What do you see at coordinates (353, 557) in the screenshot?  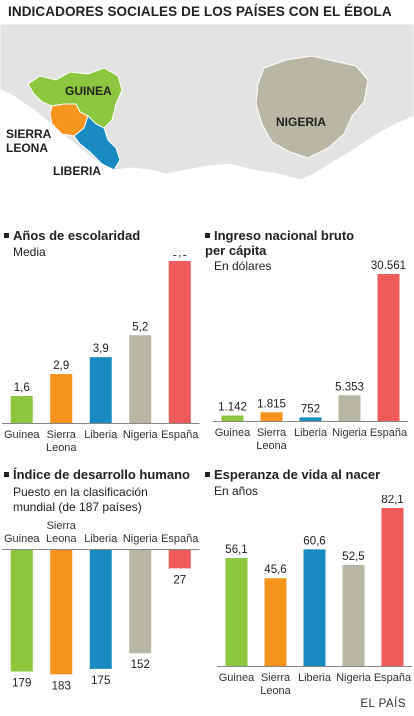 I see `data-label-nigeria: 52,5` at bounding box center [353, 557].